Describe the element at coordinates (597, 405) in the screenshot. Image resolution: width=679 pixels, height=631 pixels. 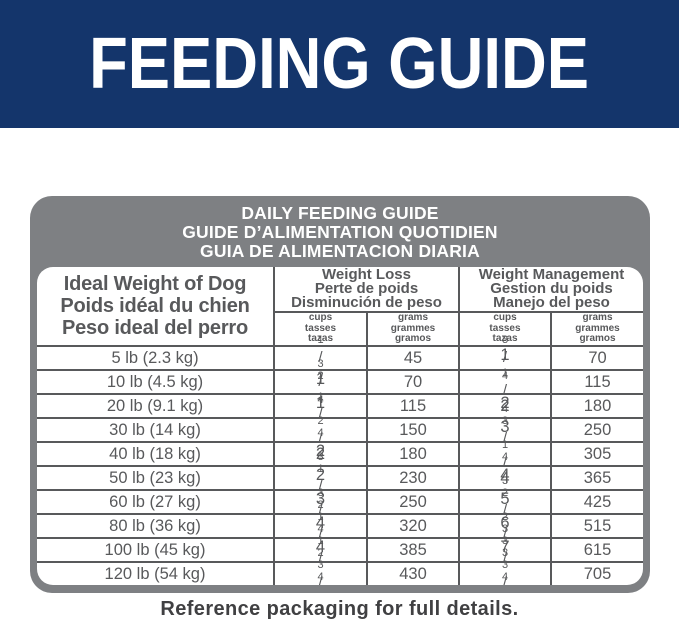
I see `weight-mgmt-grams-cell: 180` at that location.